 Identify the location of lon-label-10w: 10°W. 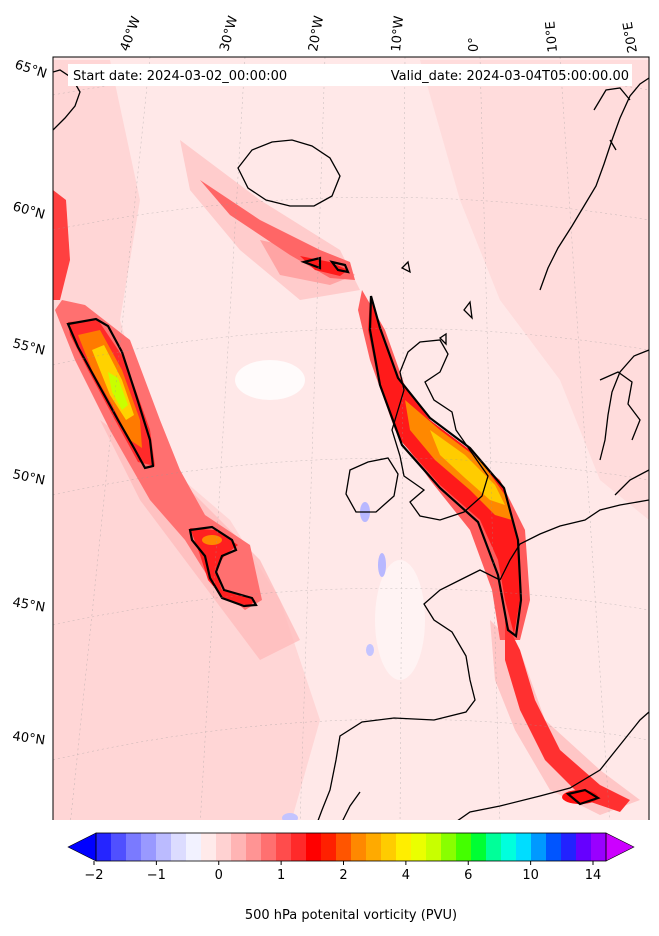
(398, 33).